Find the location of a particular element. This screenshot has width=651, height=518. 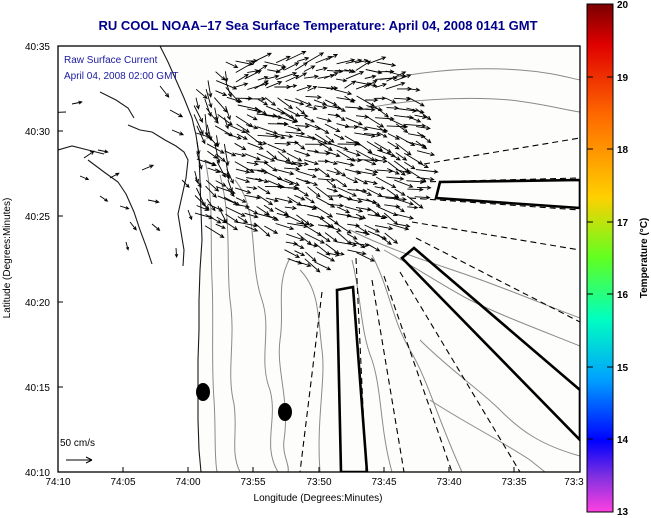

colorbar-tick: 19 is located at coordinates (623, 78).